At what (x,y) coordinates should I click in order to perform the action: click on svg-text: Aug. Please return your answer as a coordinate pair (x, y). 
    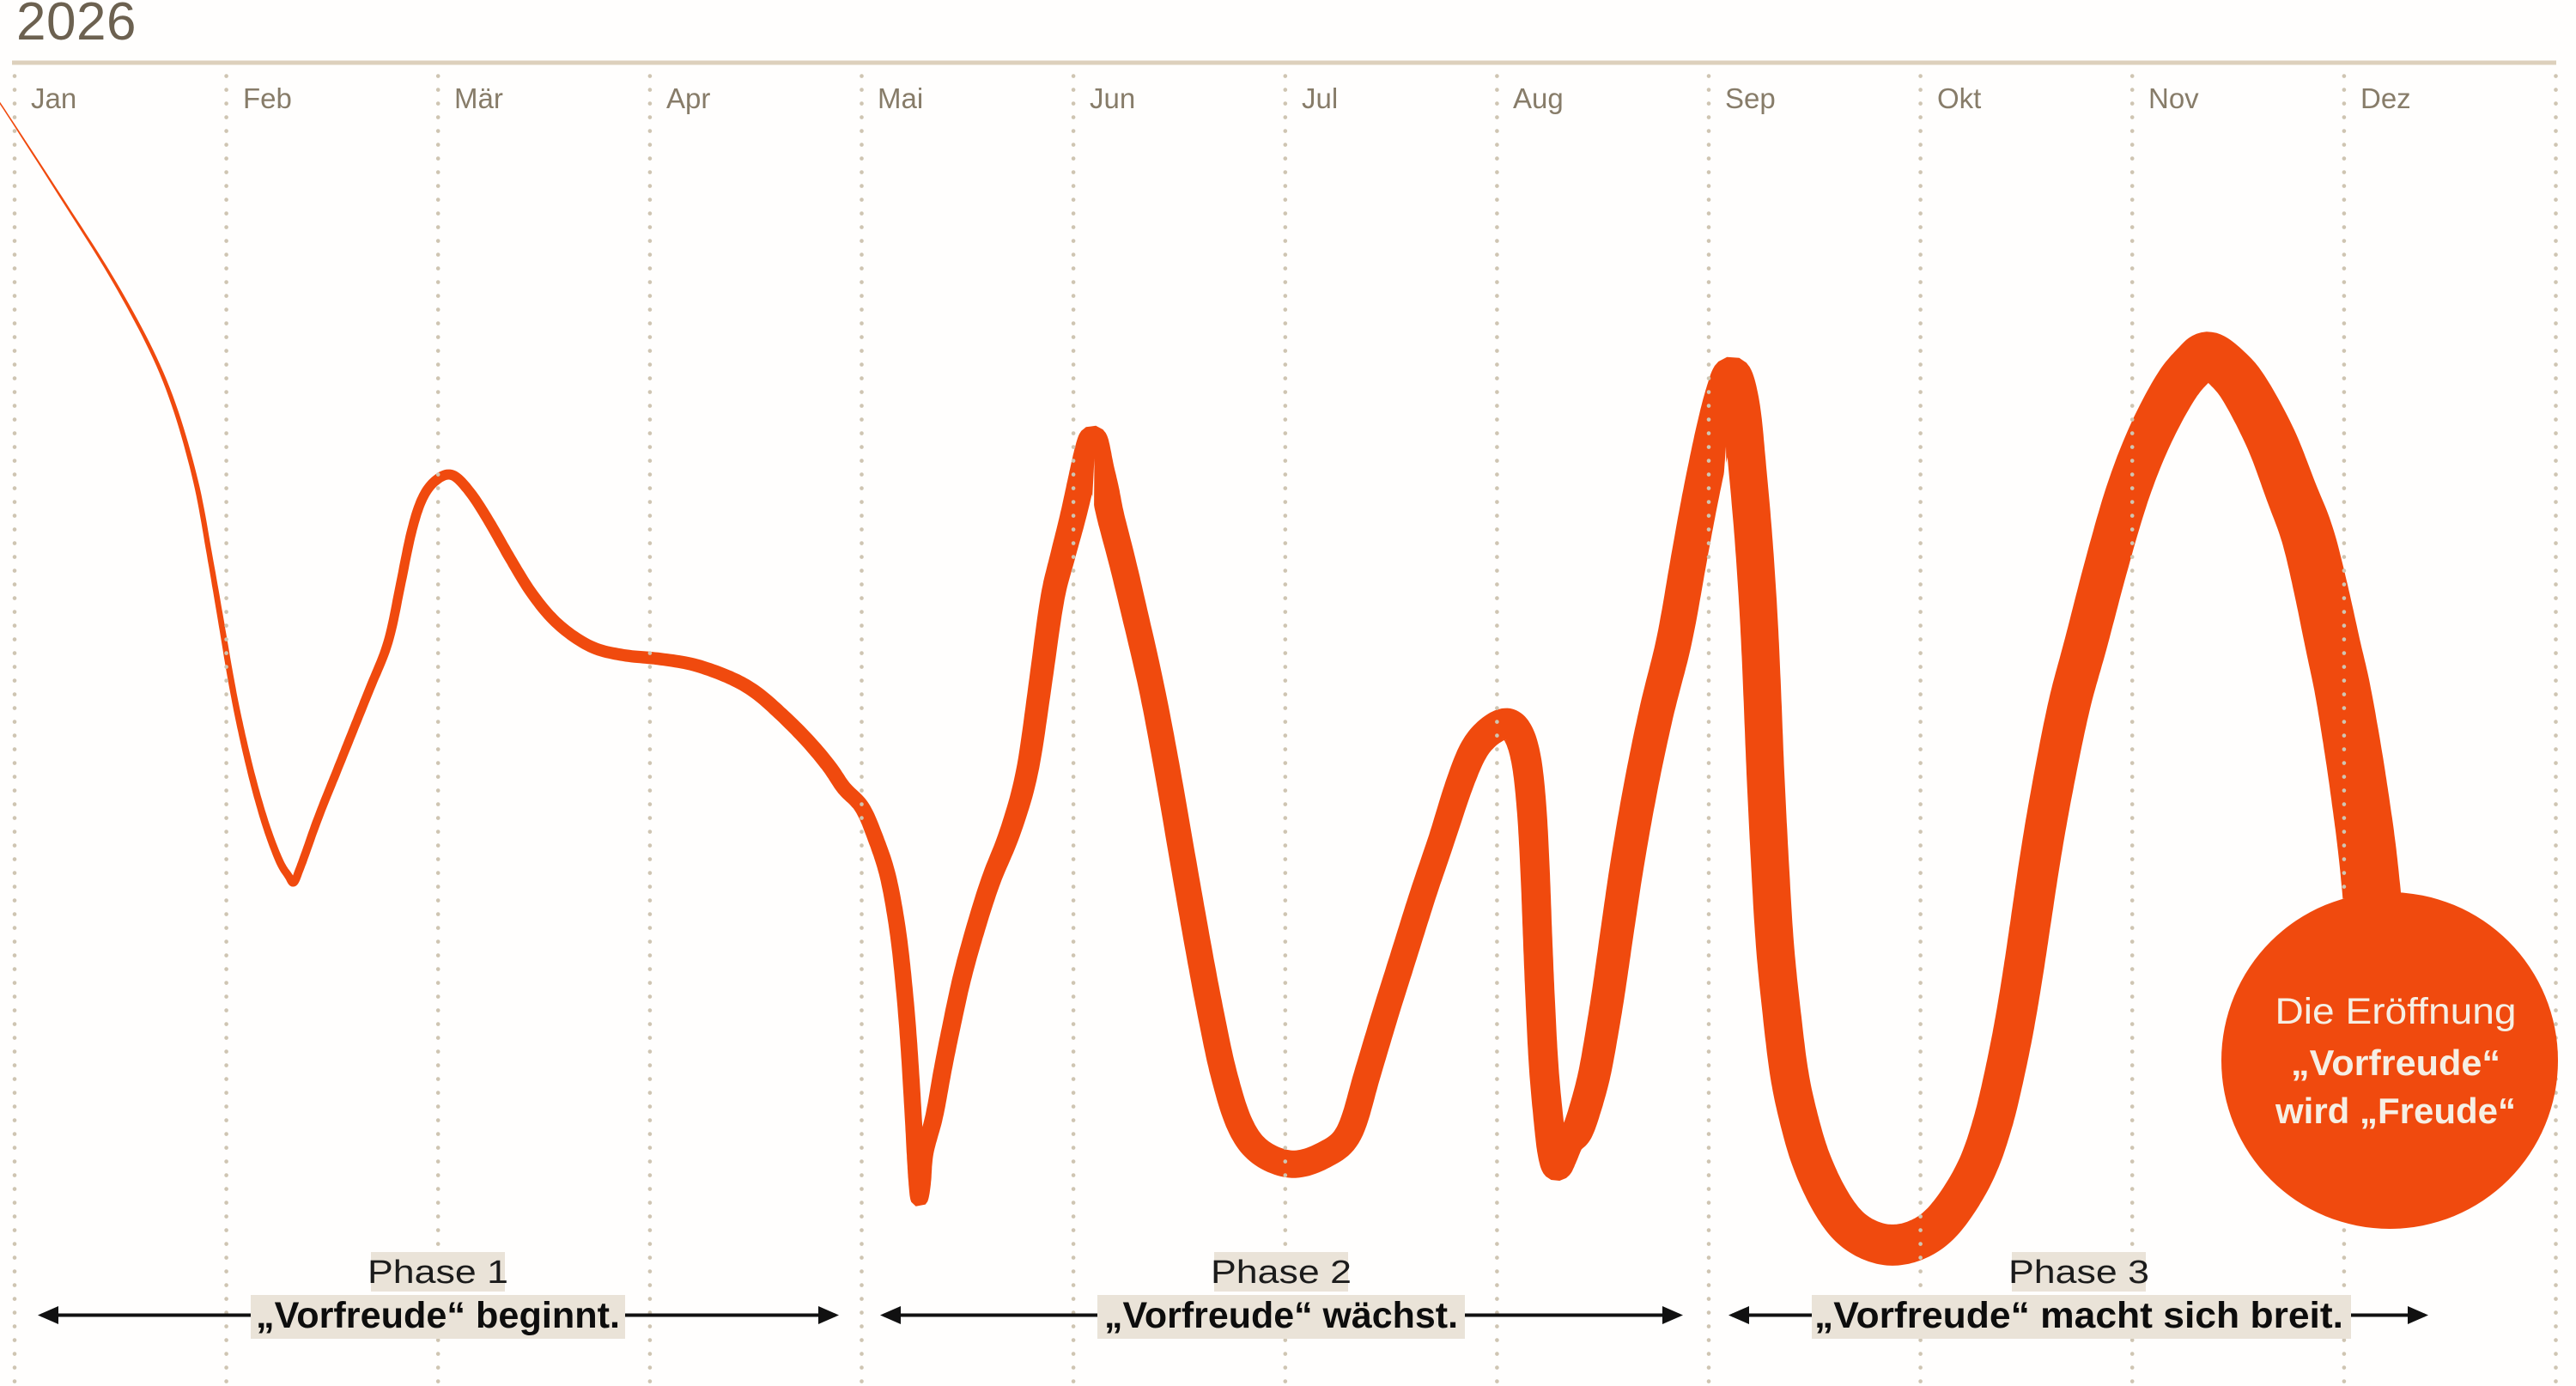
    Looking at the image, I should click on (1539, 98).